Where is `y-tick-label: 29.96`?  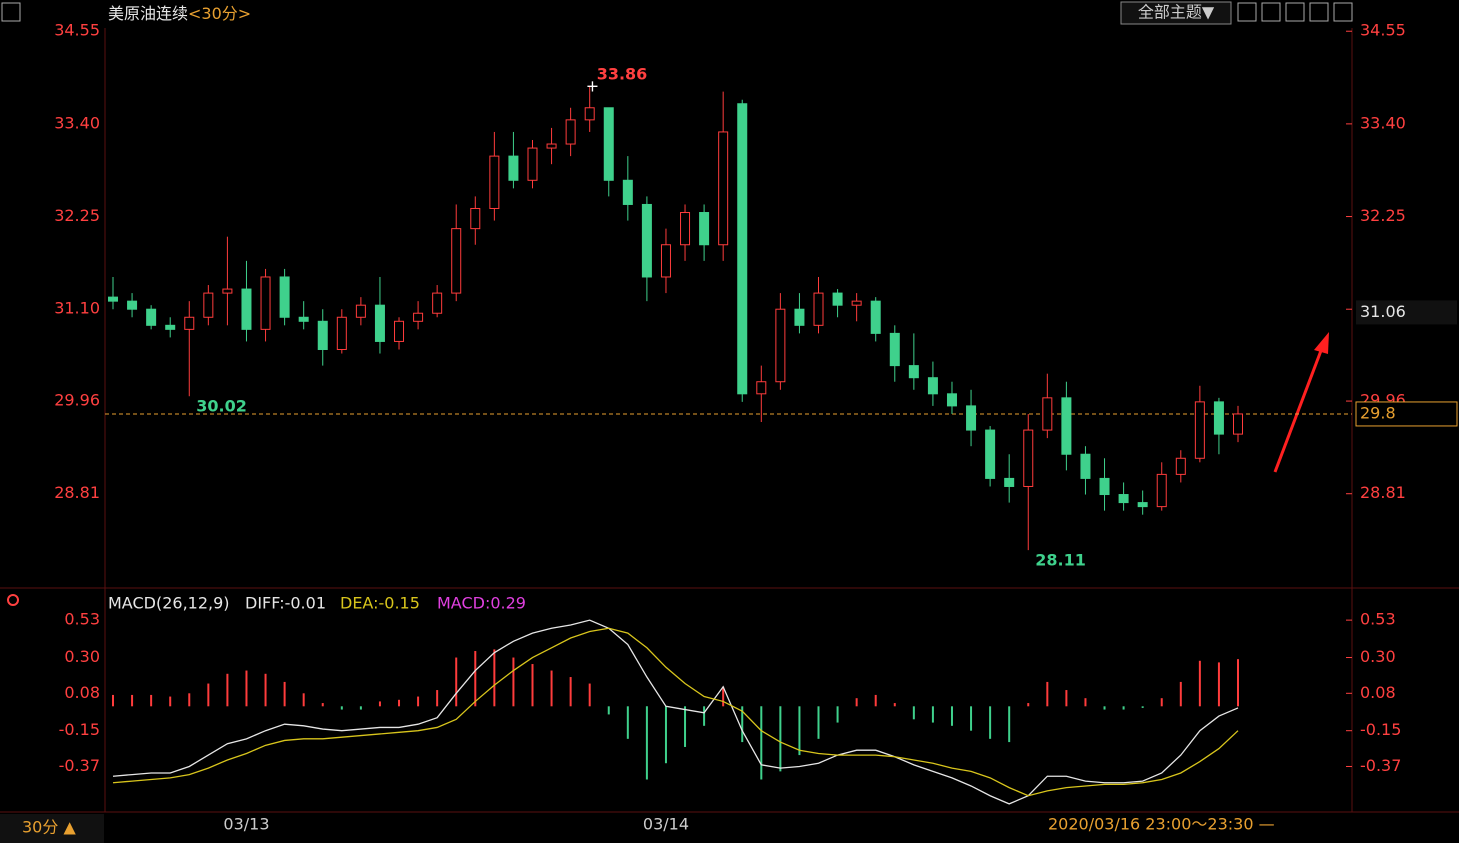 y-tick-label: 29.96 is located at coordinates (77, 400).